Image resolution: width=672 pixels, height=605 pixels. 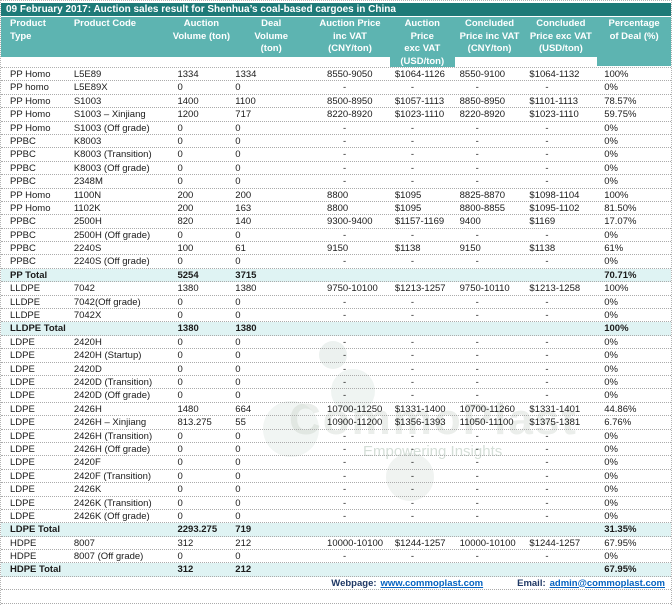 I want to click on table-cell: 1480, so click(x=188, y=409).